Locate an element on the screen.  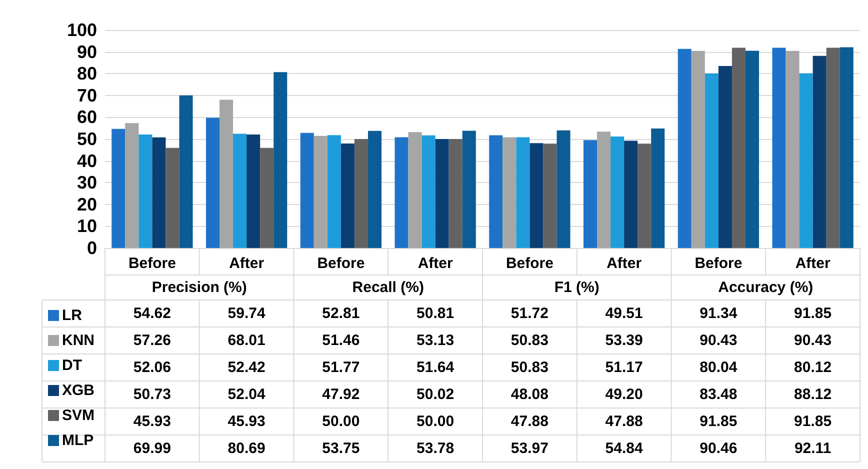
data-label: 80.04 is located at coordinates (719, 367).